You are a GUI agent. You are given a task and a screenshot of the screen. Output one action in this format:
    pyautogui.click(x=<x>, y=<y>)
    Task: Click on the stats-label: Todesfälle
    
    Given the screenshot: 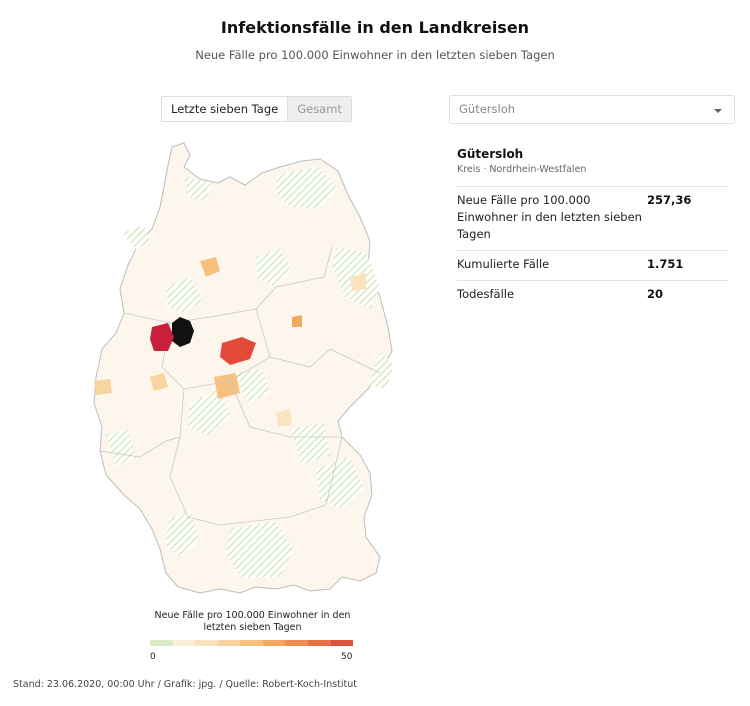 What is the action you would take?
    pyautogui.click(x=552, y=295)
    